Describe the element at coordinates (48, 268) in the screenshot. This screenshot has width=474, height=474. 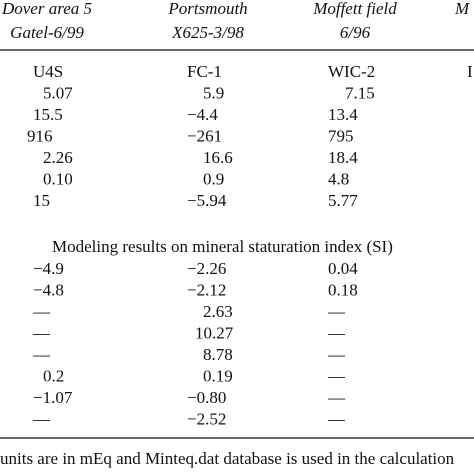
I see `table-cell: −4.9` at that location.